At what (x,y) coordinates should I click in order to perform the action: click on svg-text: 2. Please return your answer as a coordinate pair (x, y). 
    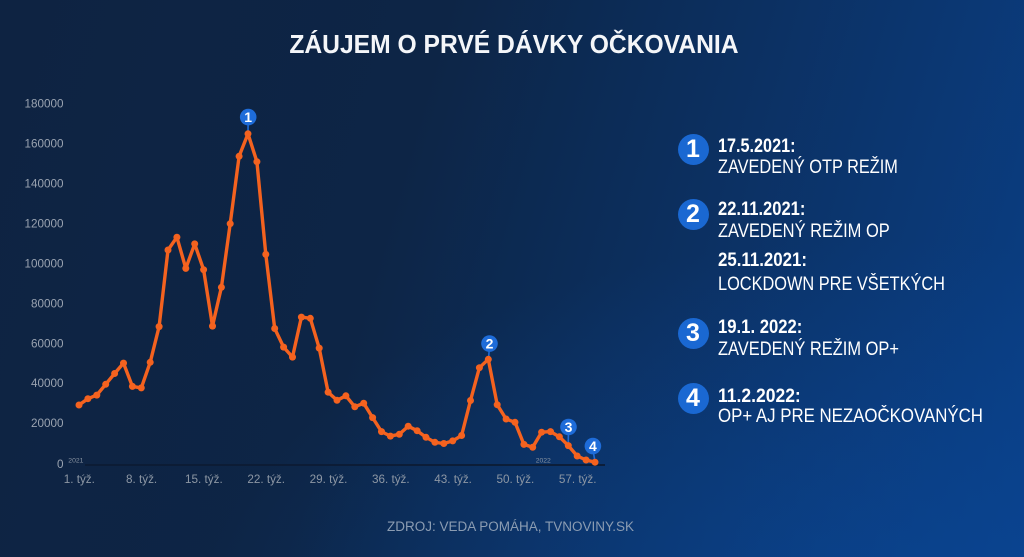
    Looking at the image, I should click on (490, 344).